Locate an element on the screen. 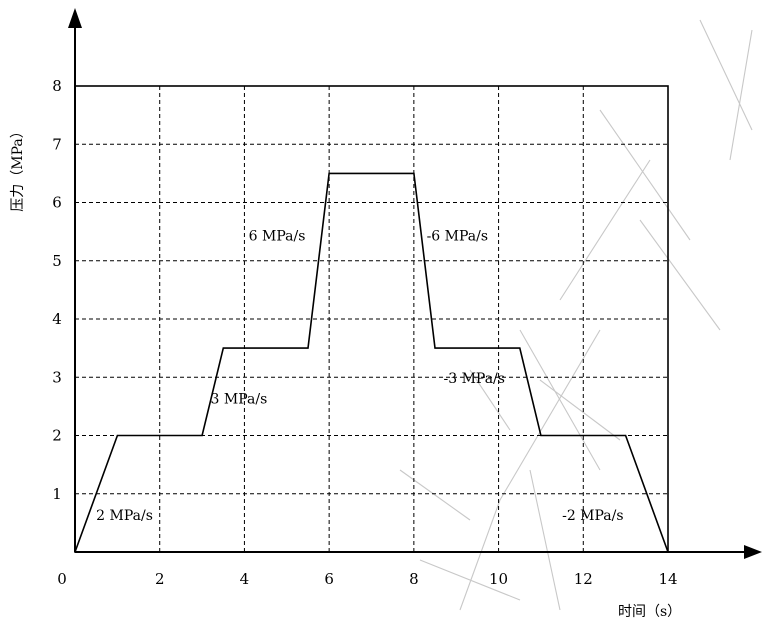 This screenshot has height=626, width=762. y-axis-arrow is located at coordinates (75, 18).